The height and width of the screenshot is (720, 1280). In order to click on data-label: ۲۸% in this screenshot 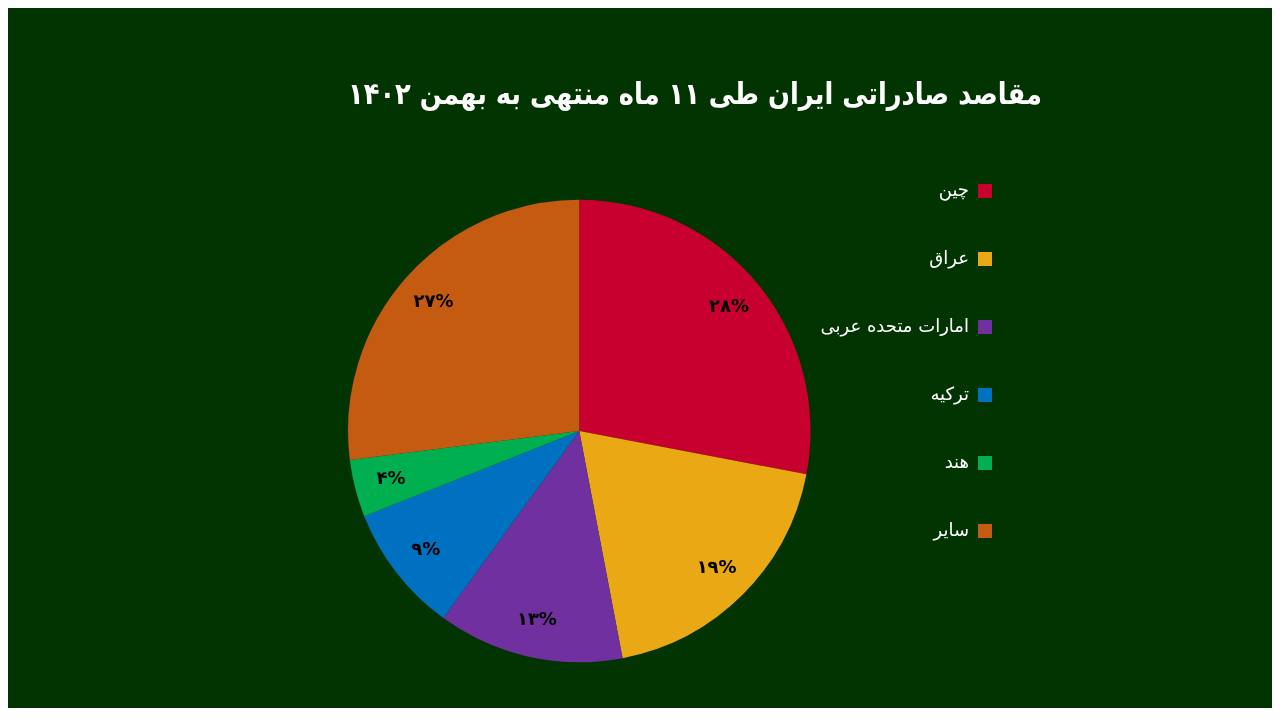, I will do `click(728, 305)`.